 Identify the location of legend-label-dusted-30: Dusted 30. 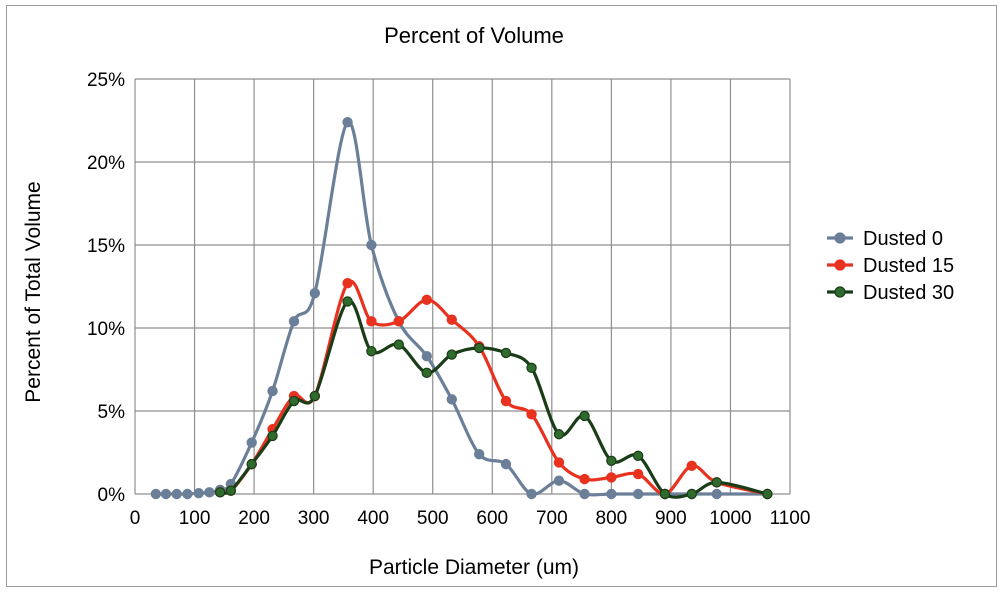
(908, 293).